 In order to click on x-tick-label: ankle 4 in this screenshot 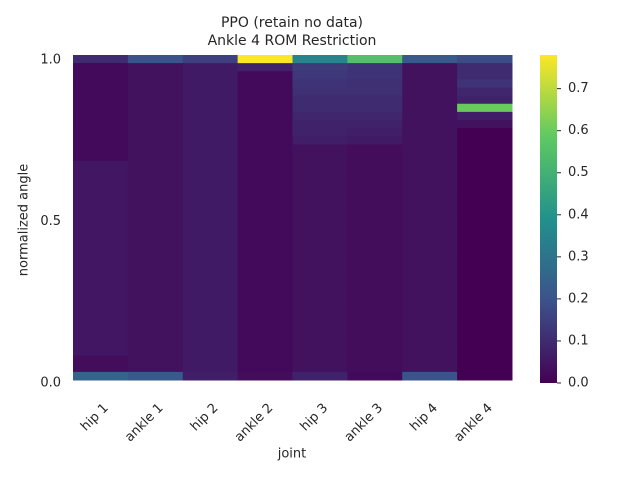, I will do `click(473, 423)`.